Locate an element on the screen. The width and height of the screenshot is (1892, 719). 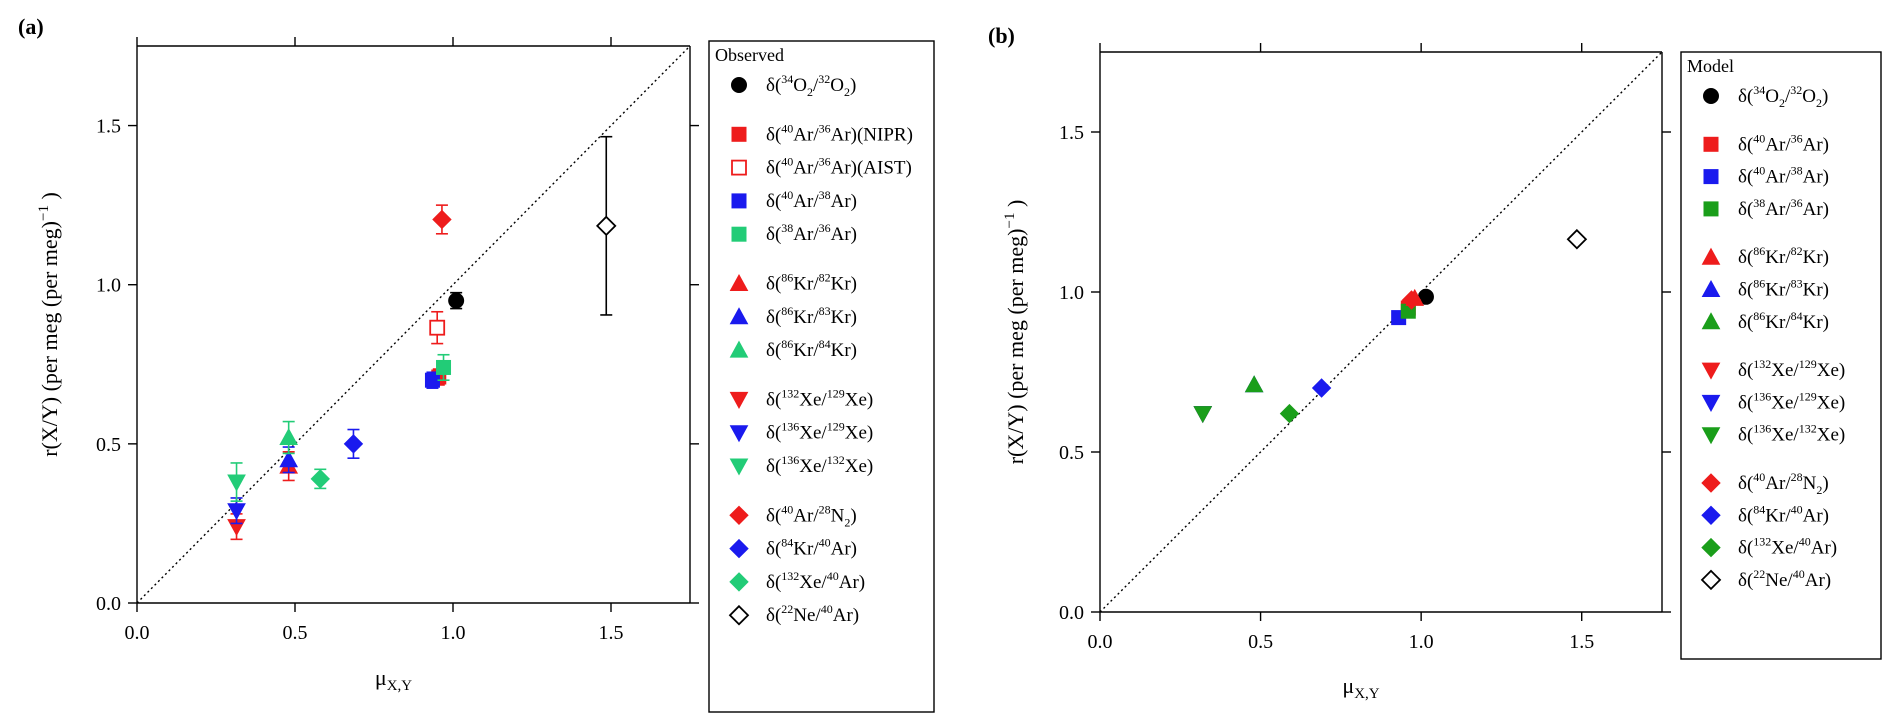
legend-label-part: / is located at coordinates (1788, 96).